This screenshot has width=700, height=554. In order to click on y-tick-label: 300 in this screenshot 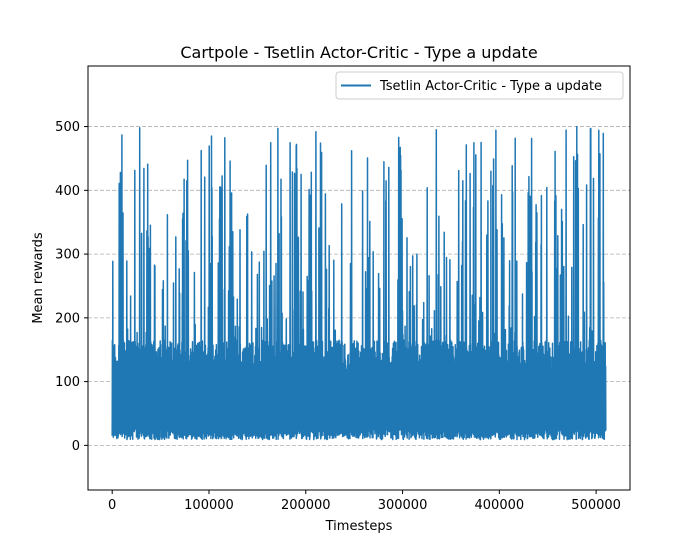, I will do `click(67, 255)`.